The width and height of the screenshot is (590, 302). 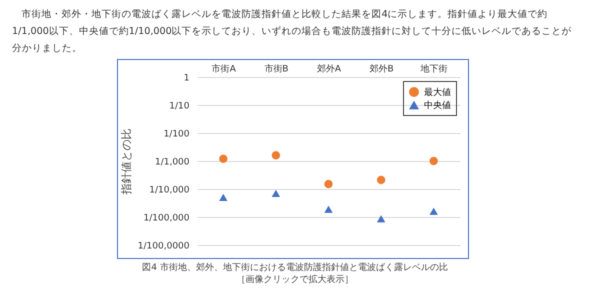 What do you see at coordinates (329, 69) in the screenshot?
I see `x-tick-label: 郊外A` at bounding box center [329, 69].